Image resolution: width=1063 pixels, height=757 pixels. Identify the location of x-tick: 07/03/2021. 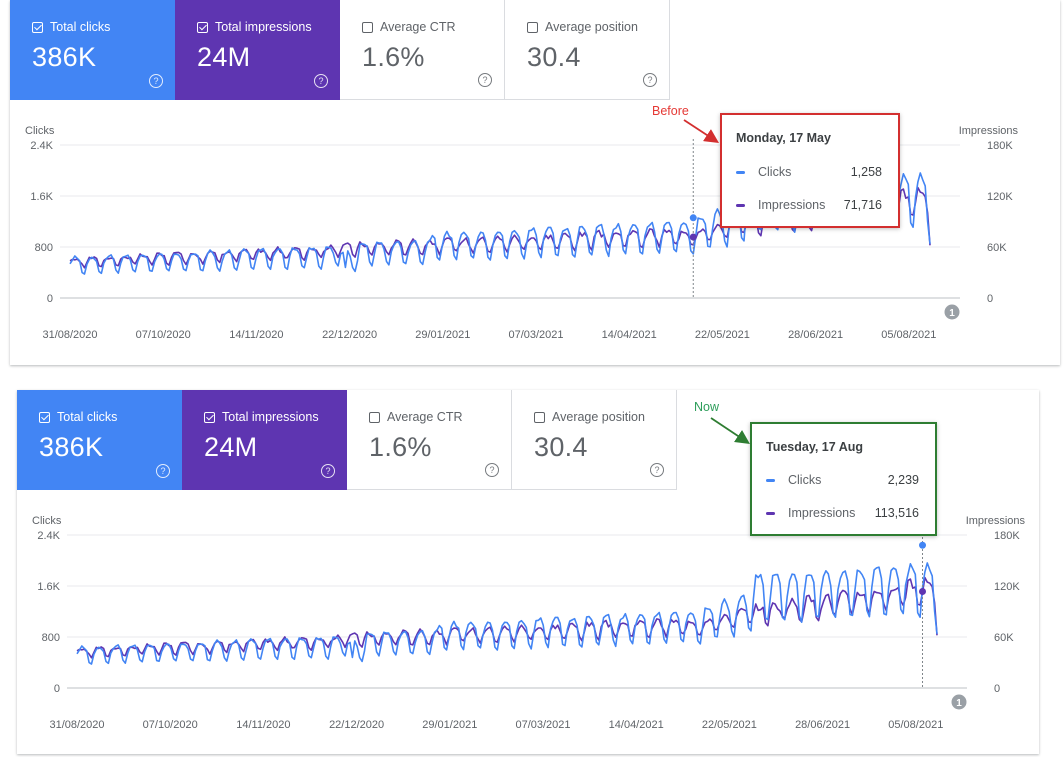
(542, 725).